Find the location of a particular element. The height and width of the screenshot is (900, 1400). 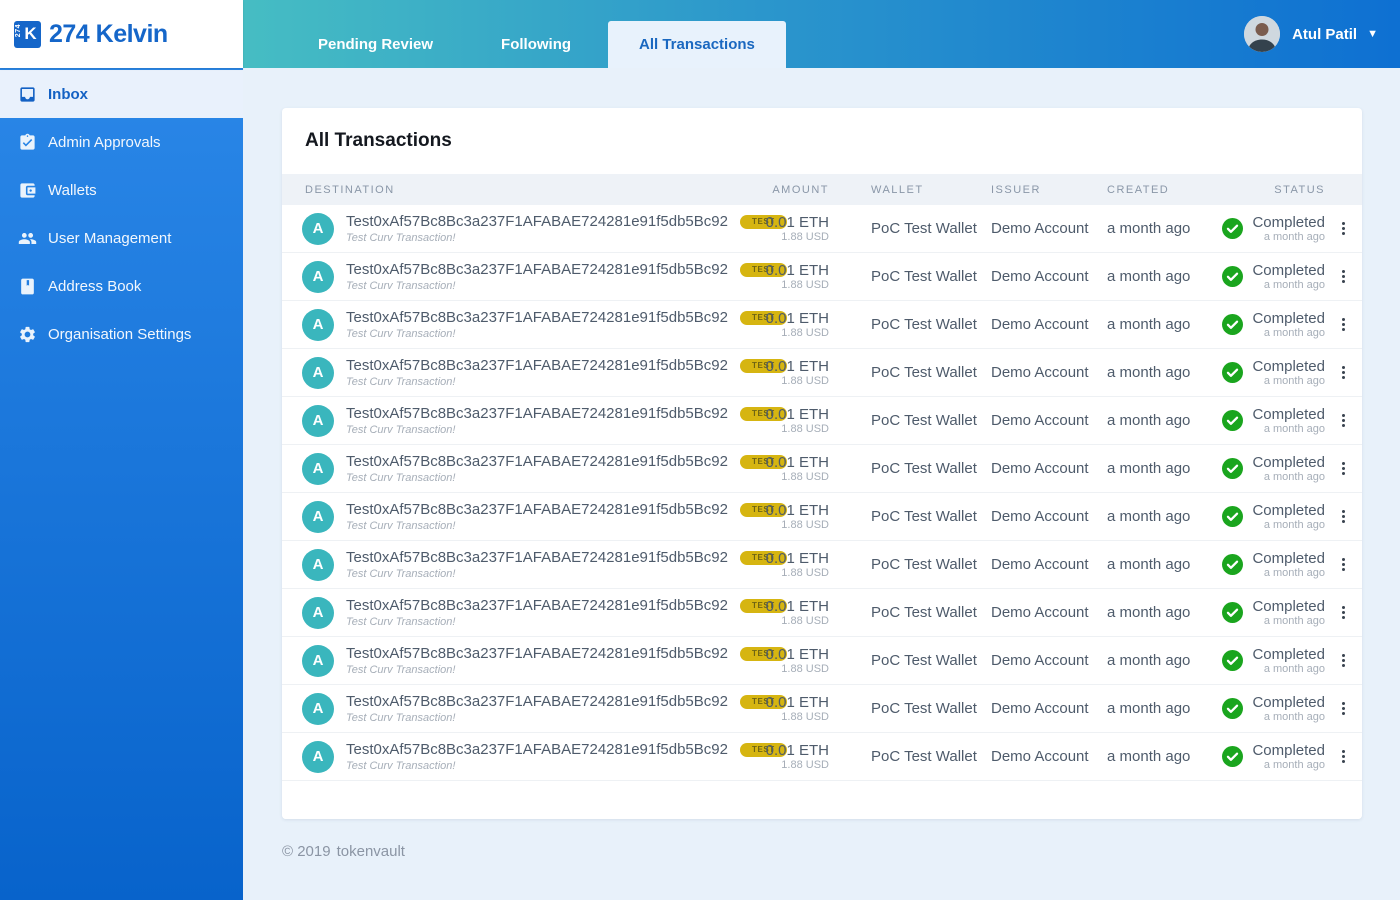

completed-check-icon is located at coordinates (1233, 276).